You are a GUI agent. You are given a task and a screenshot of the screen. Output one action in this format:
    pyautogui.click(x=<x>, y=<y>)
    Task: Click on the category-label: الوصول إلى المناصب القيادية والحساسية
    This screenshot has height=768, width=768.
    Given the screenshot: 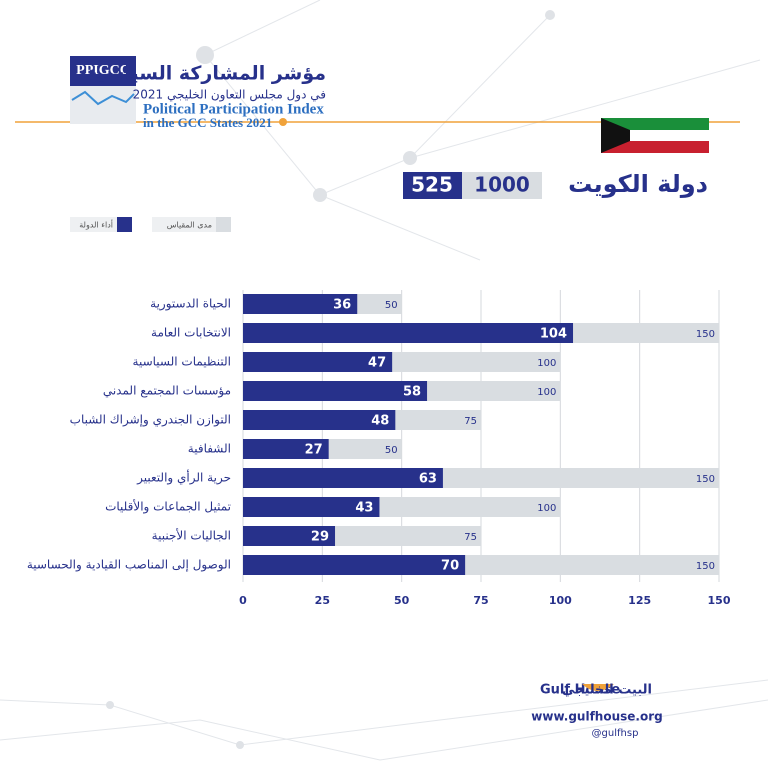 What is the action you would take?
    pyautogui.click(x=129, y=565)
    